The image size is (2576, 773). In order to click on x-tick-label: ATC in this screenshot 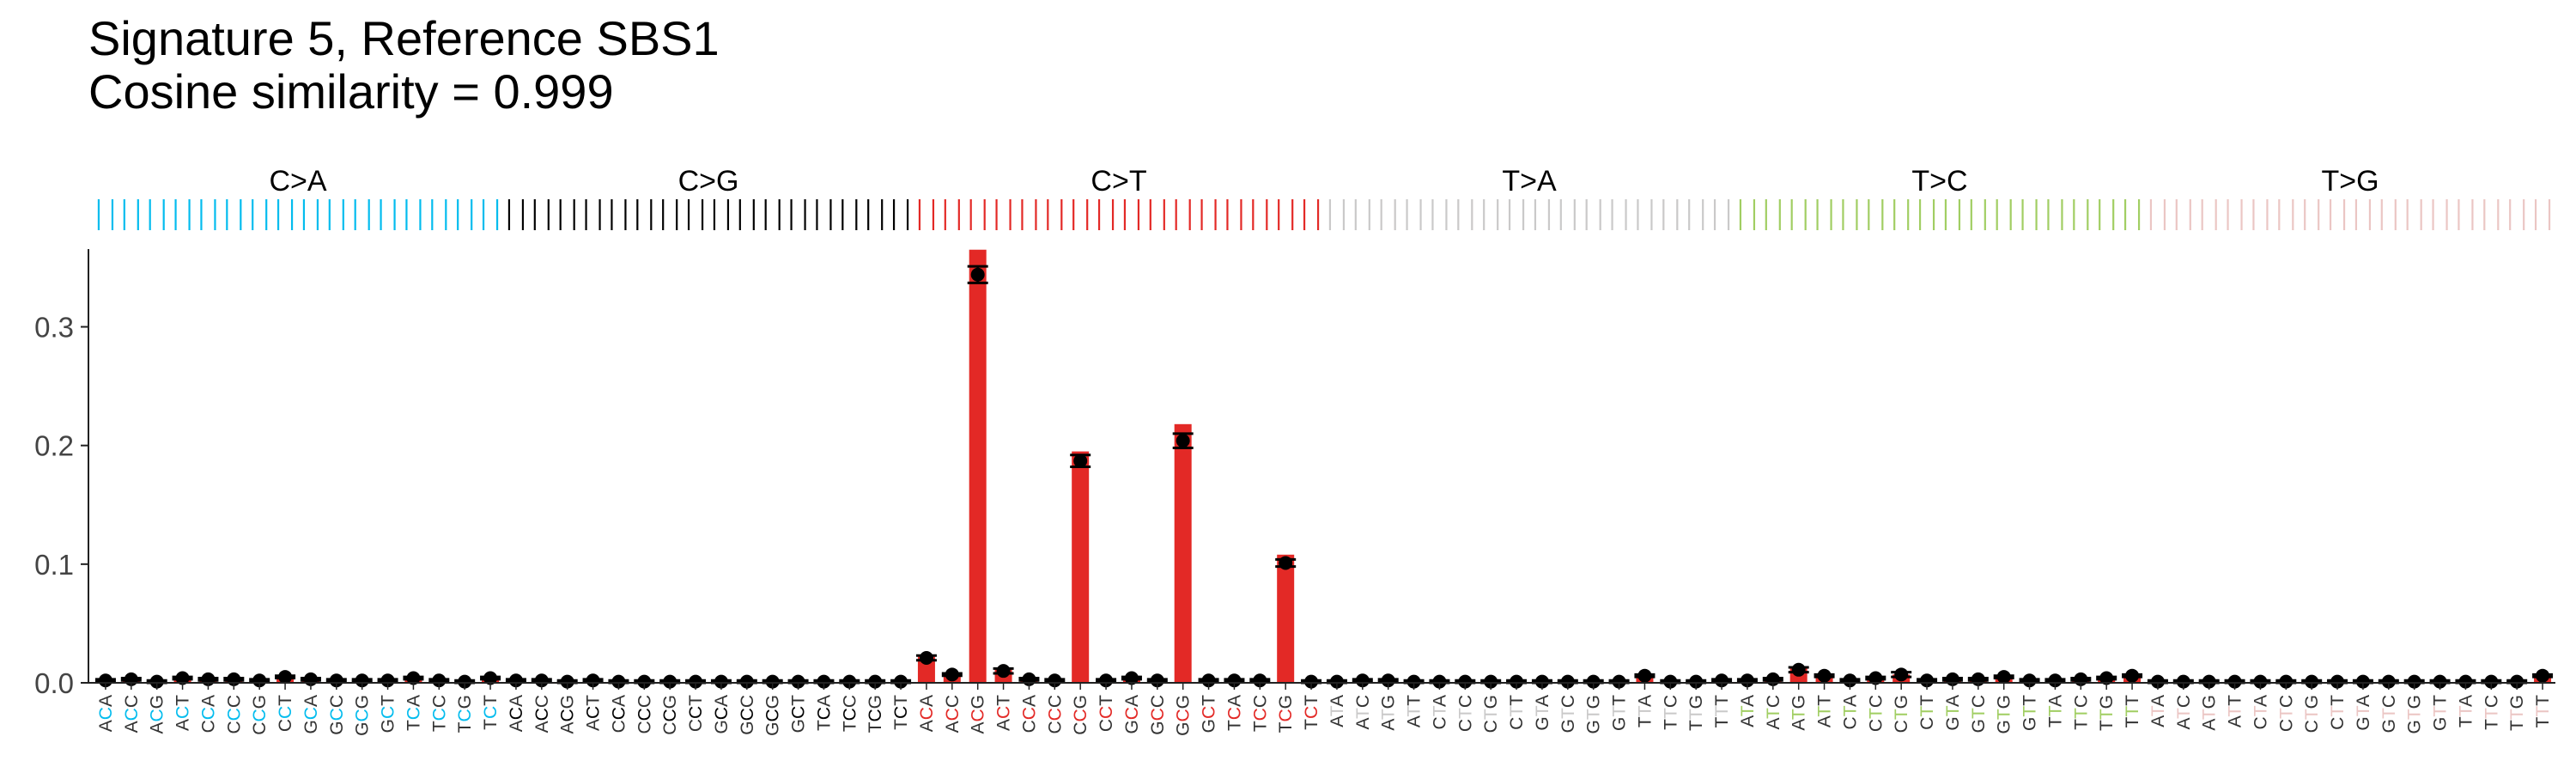, I will do `click(1363, 712)`.